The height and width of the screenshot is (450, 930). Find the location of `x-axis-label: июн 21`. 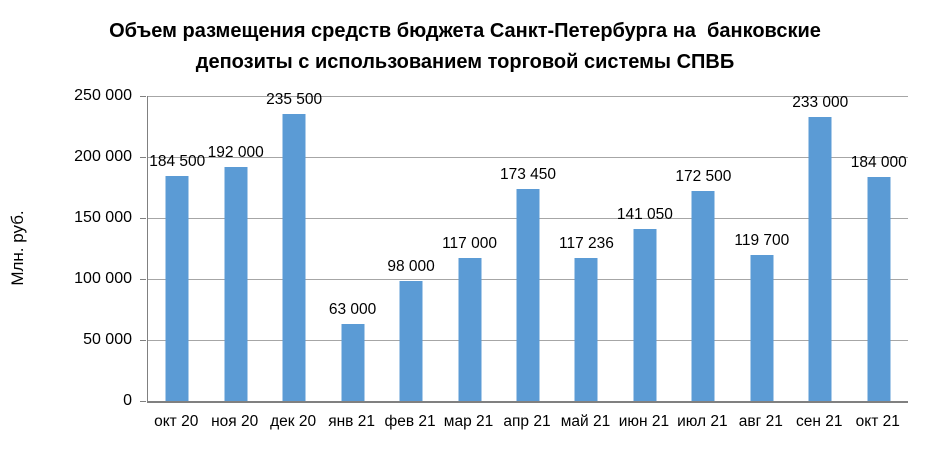

x-axis-label: июн 21 is located at coordinates (644, 421).